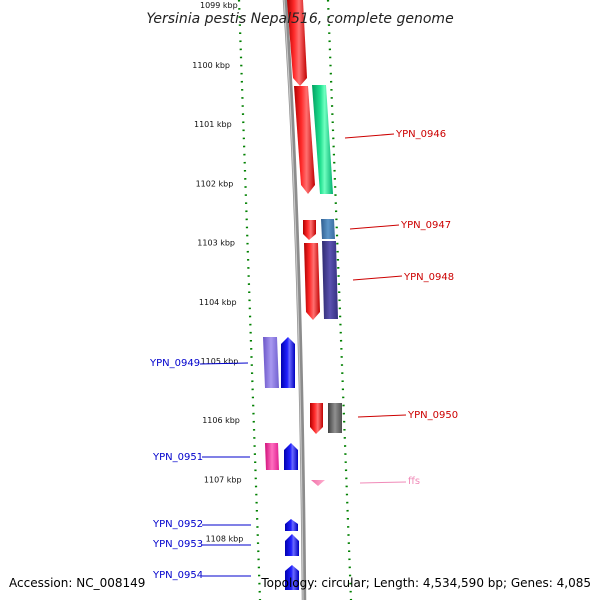  What do you see at coordinates (177, 575) in the screenshot?
I see `gene-label-ypn-0954: YPN_0954` at bounding box center [177, 575].